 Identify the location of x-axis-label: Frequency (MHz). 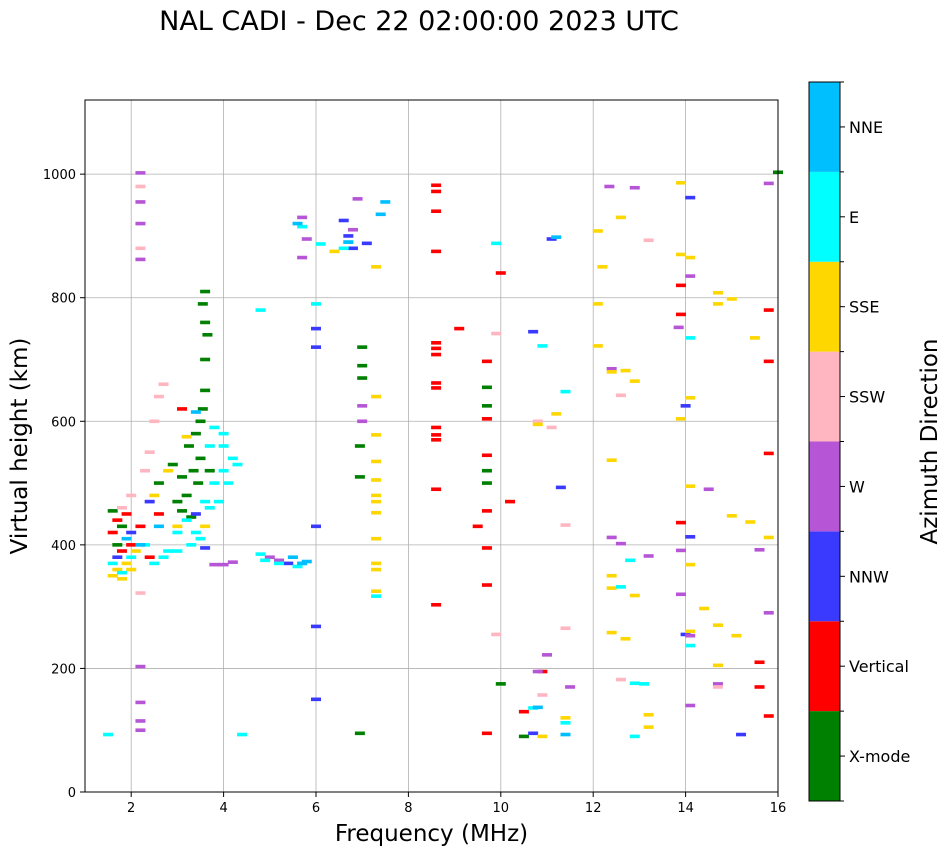
(431, 834).